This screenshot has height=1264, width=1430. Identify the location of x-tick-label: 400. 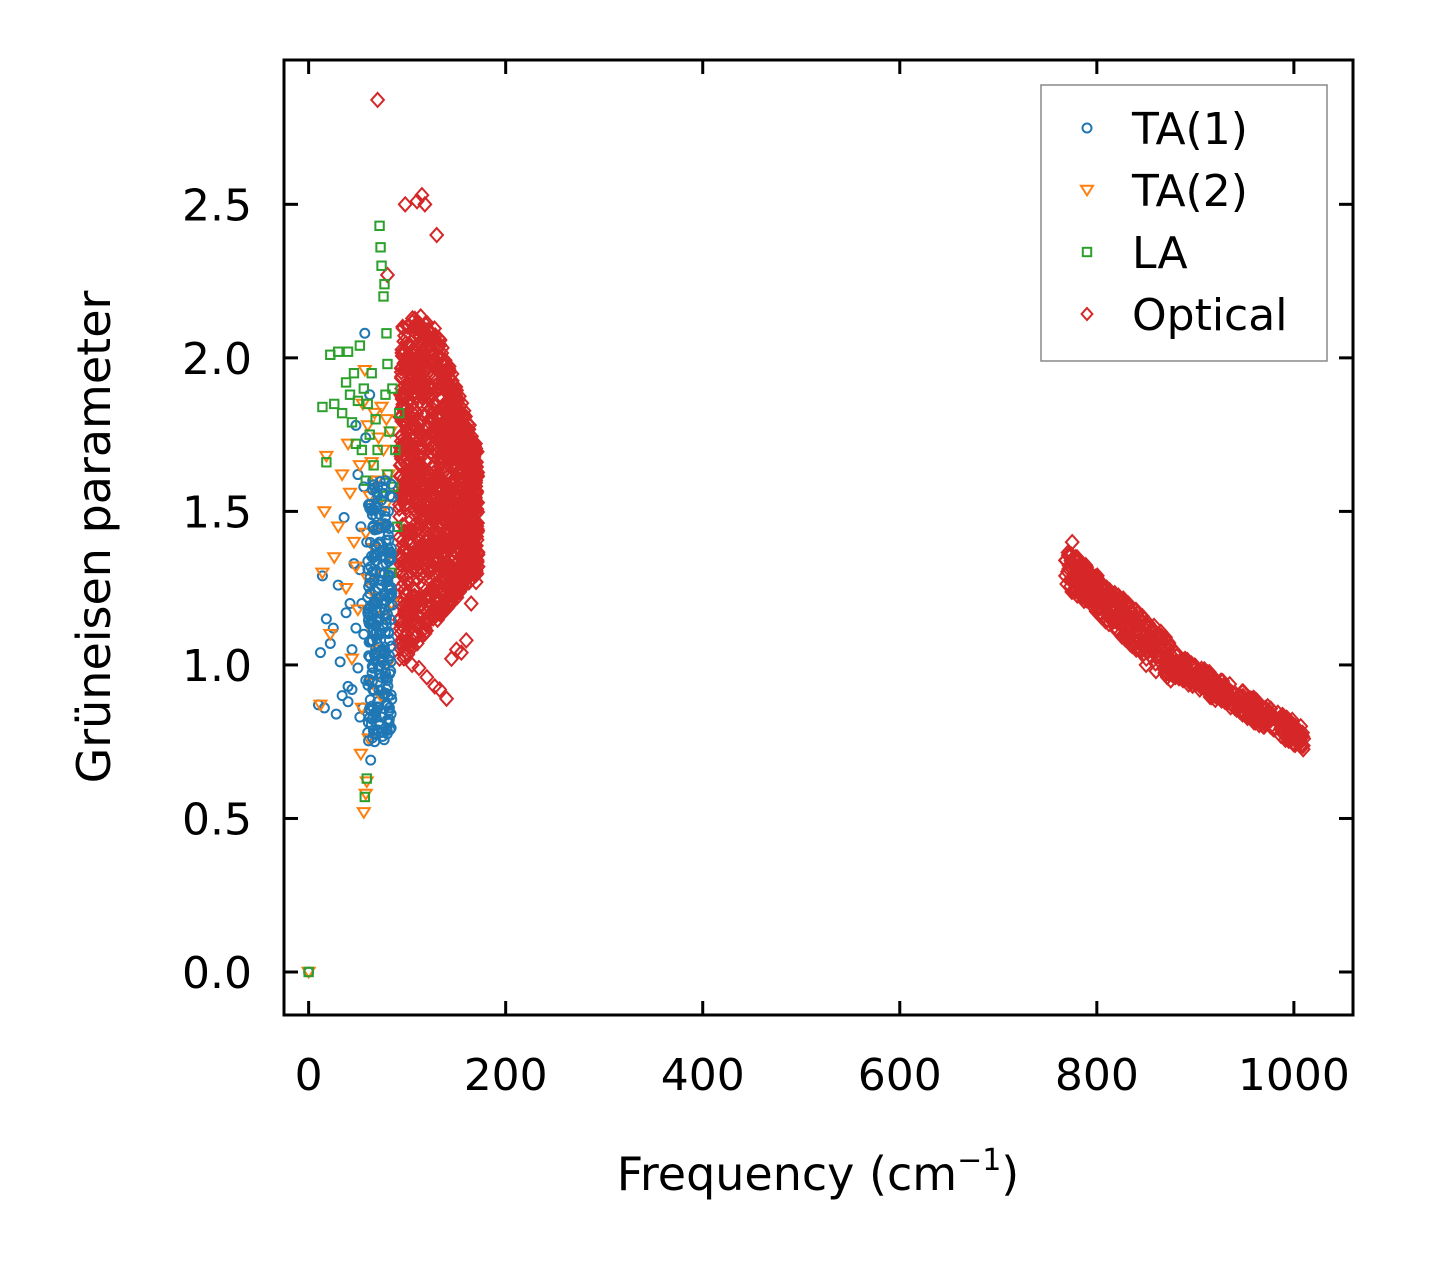
(703, 1075).